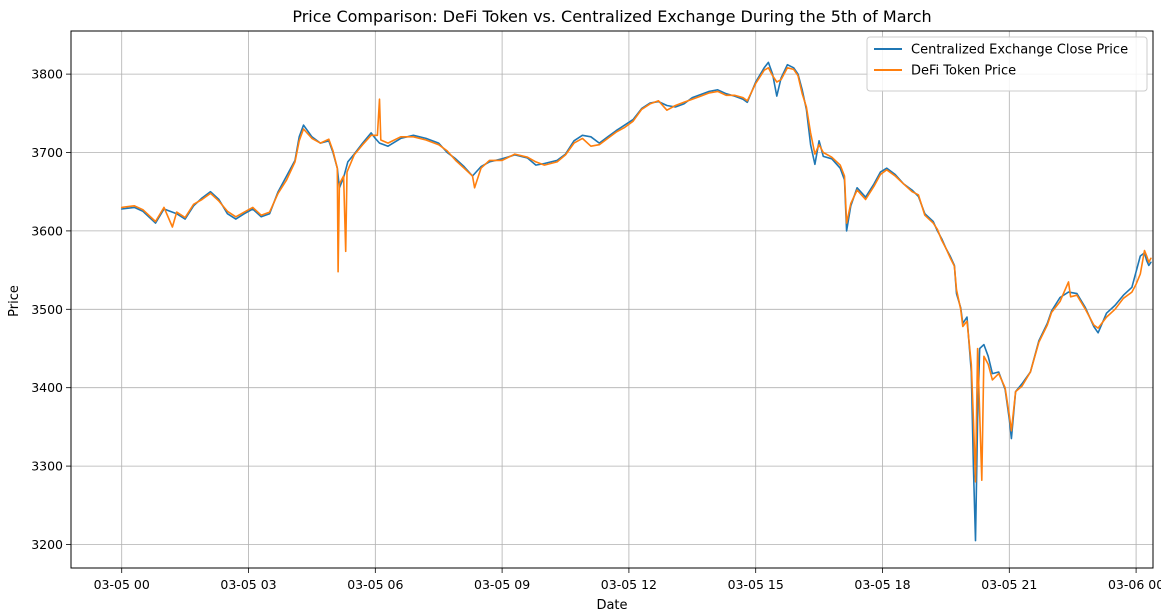 Image resolution: width=1161 pixels, height=615 pixels. I want to click on x-tick-label: 03-05 12, so click(629, 584).